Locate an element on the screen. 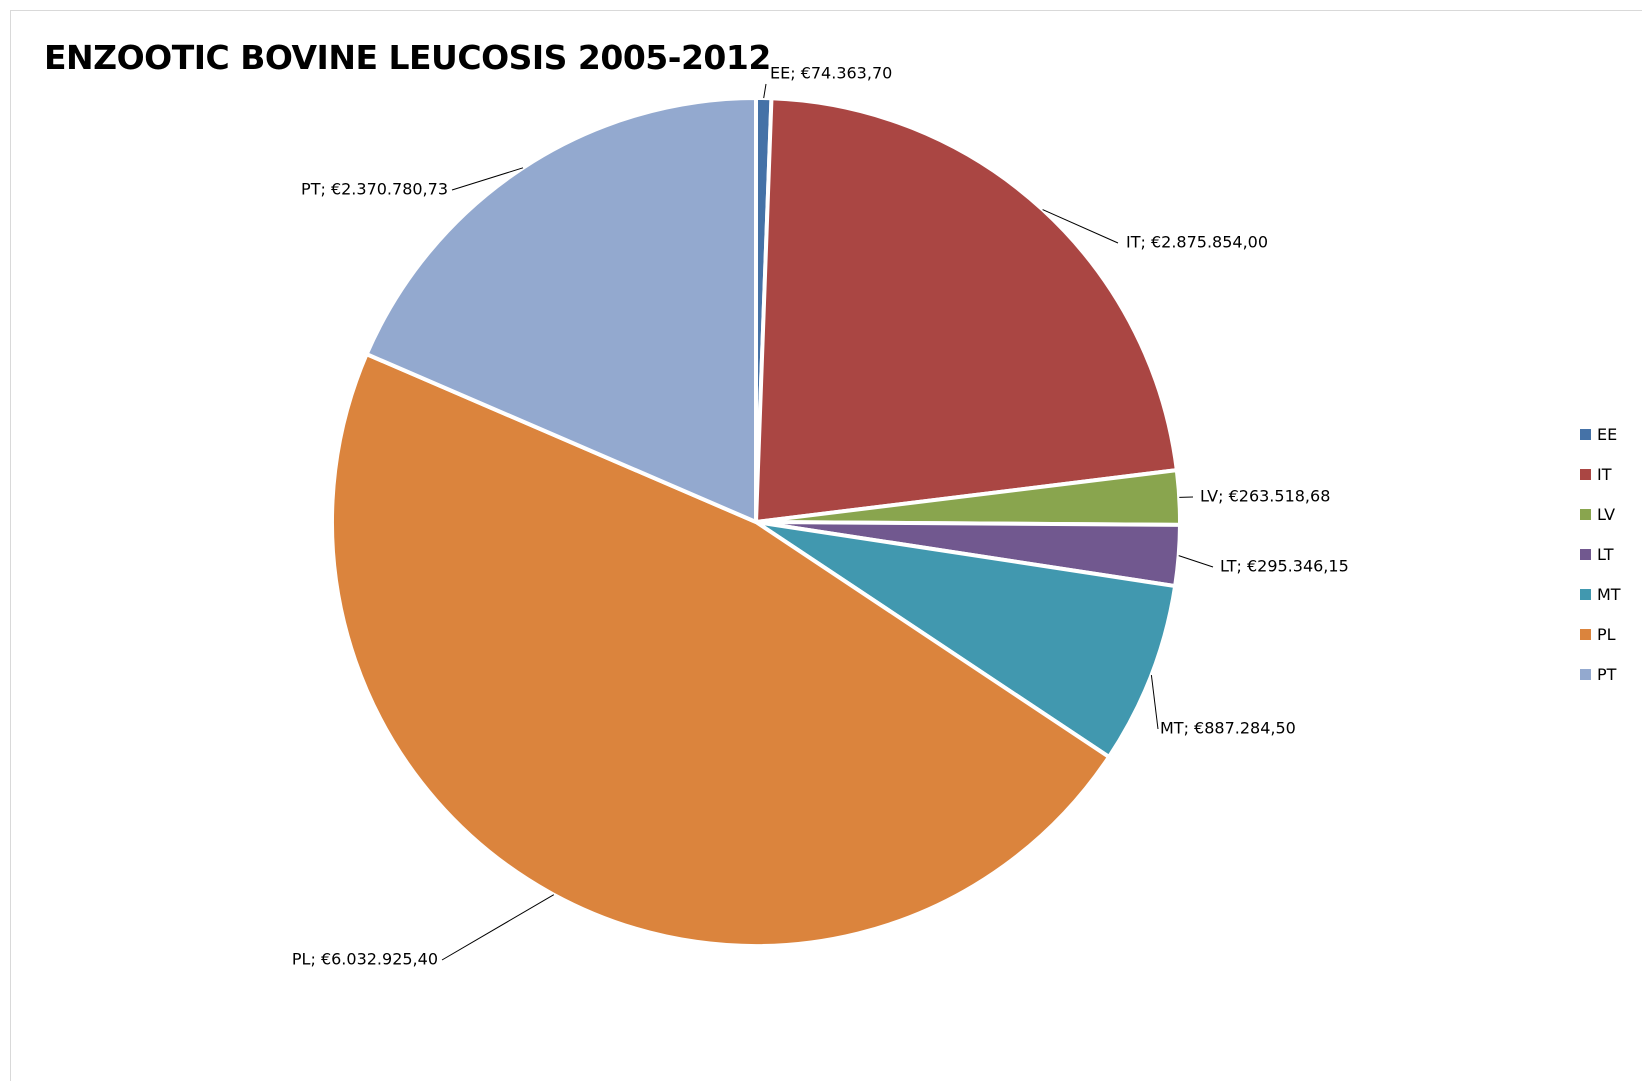 Image resolution: width=1642 pixels, height=1081 pixels. pie-slice-pt is located at coordinates (561, 310).